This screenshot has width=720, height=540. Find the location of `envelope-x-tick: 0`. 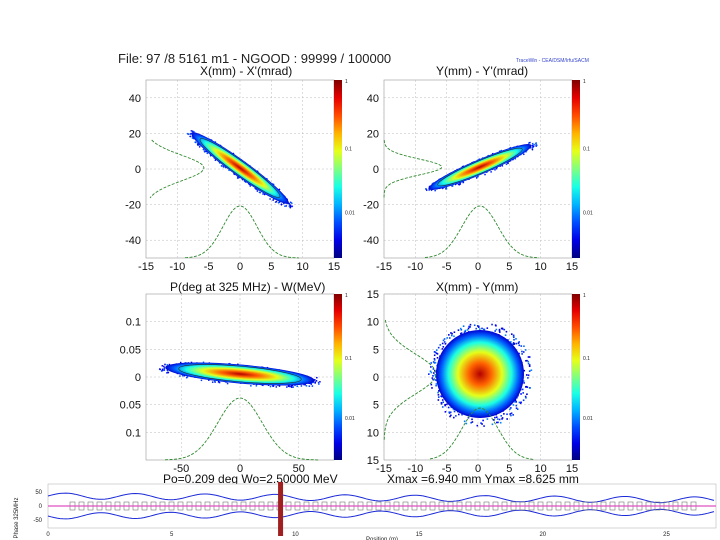

envelope-x-tick: 0 is located at coordinates (48, 535).